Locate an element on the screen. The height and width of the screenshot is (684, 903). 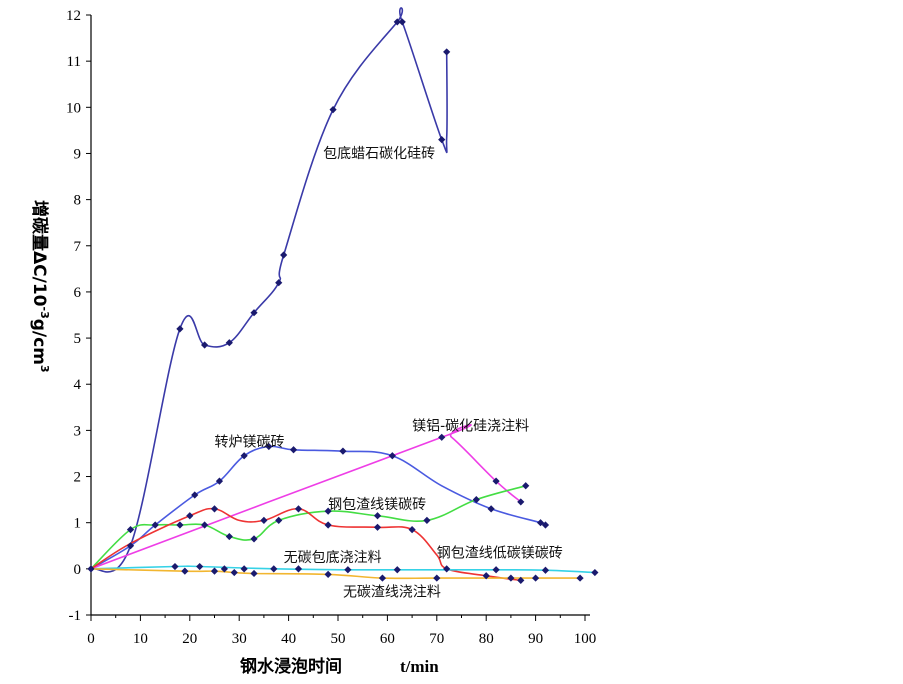
x-tick-label: 90 is located at coordinates (535, 639).